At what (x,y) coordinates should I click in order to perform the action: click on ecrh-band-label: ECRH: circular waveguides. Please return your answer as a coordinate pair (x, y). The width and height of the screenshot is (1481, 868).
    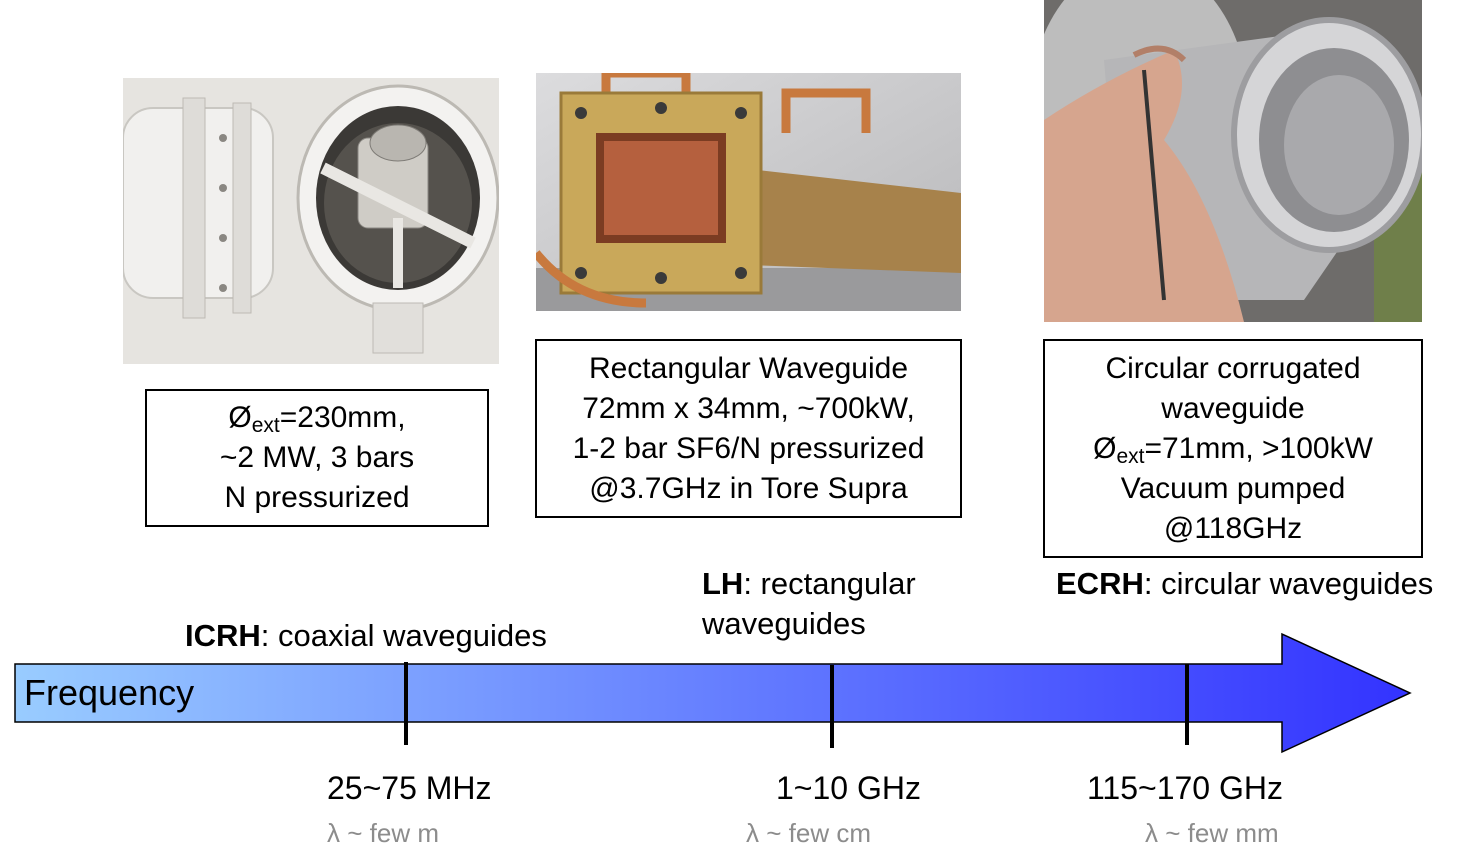
    Looking at the image, I should click on (1244, 584).